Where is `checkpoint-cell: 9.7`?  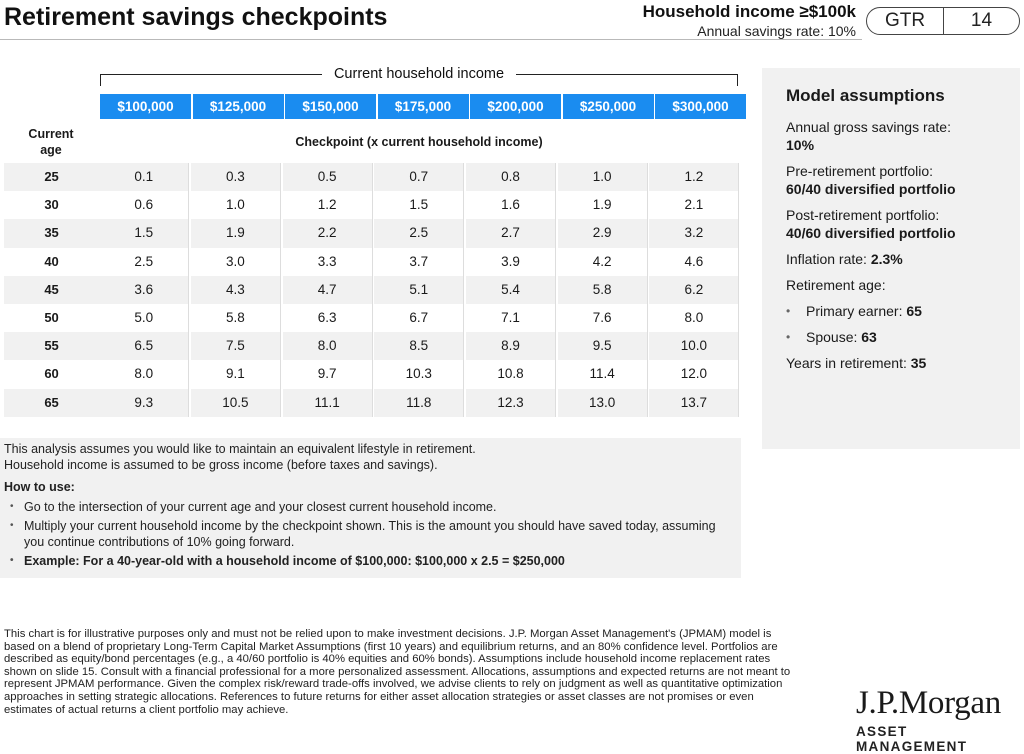 checkpoint-cell: 9.7 is located at coordinates (327, 374).